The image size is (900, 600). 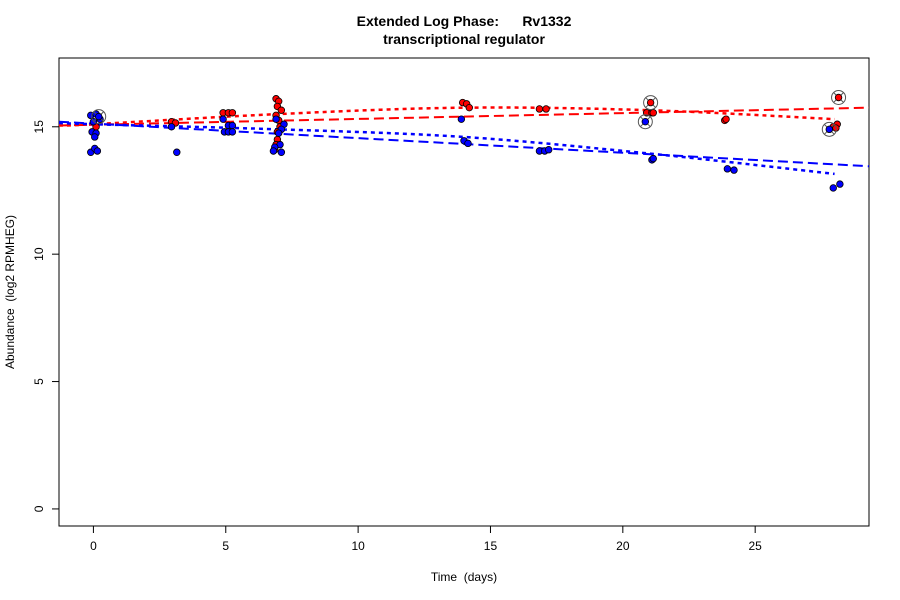 I want to click on x-tick-label: 25, so click(x=755, y=546).